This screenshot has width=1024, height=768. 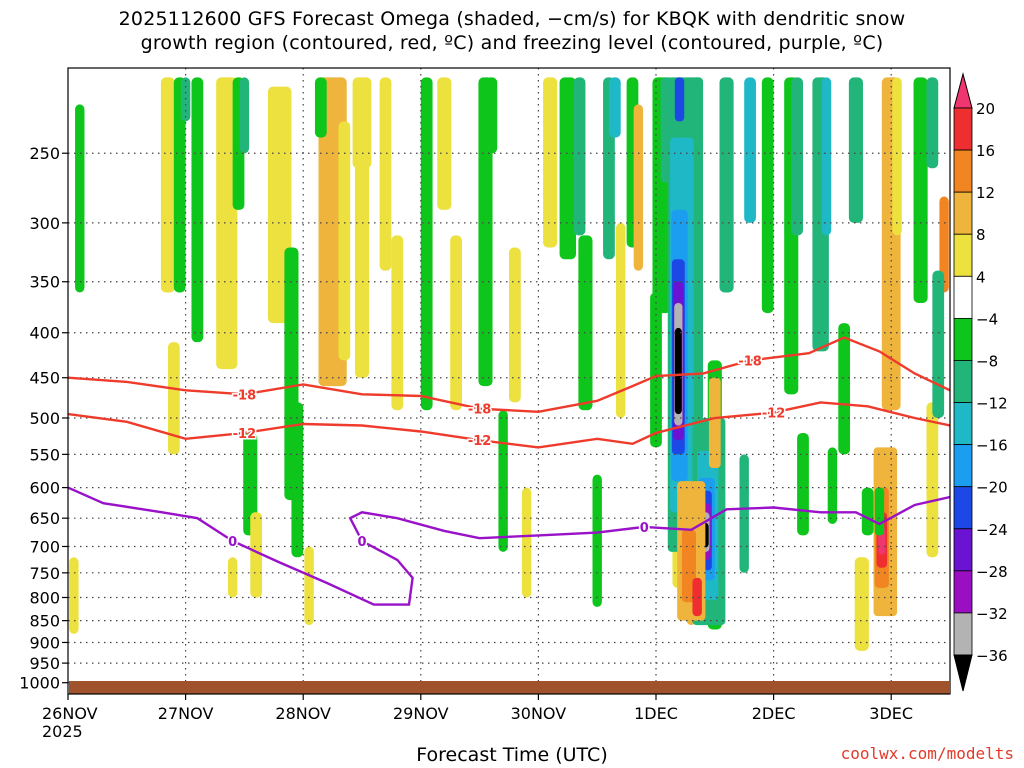 What do you see at coordinates (44, 488) in the screenshot?
I see `y-tick-label: 600` at bounding box center [44, 488].